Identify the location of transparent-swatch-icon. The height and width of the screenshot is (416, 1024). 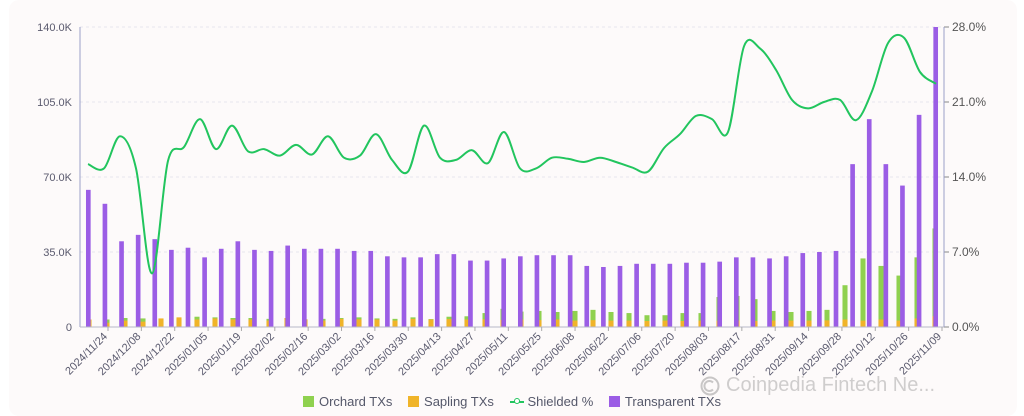
(614, 401).